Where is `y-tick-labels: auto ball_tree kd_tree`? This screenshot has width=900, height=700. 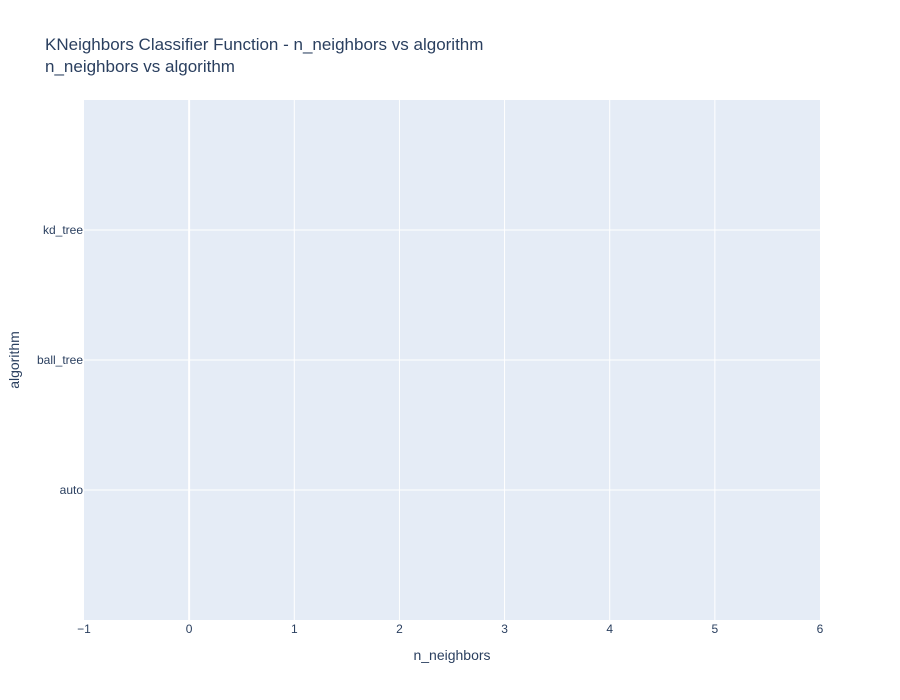
y-tick-labels: auto ball_tree kd_tree is located at coordinates (60, 360).